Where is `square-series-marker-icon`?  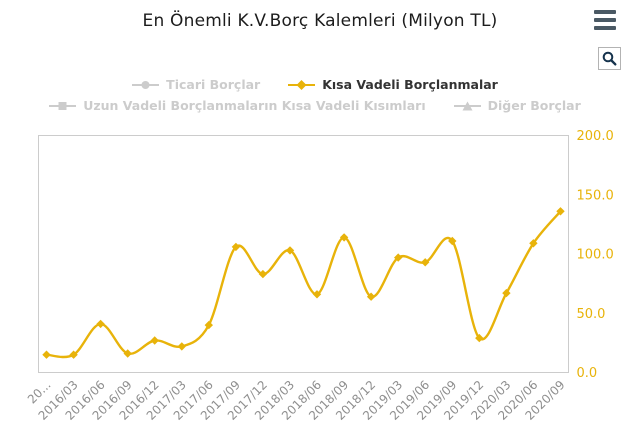 square-series-marker-icon is located at coordinates (63, 106).